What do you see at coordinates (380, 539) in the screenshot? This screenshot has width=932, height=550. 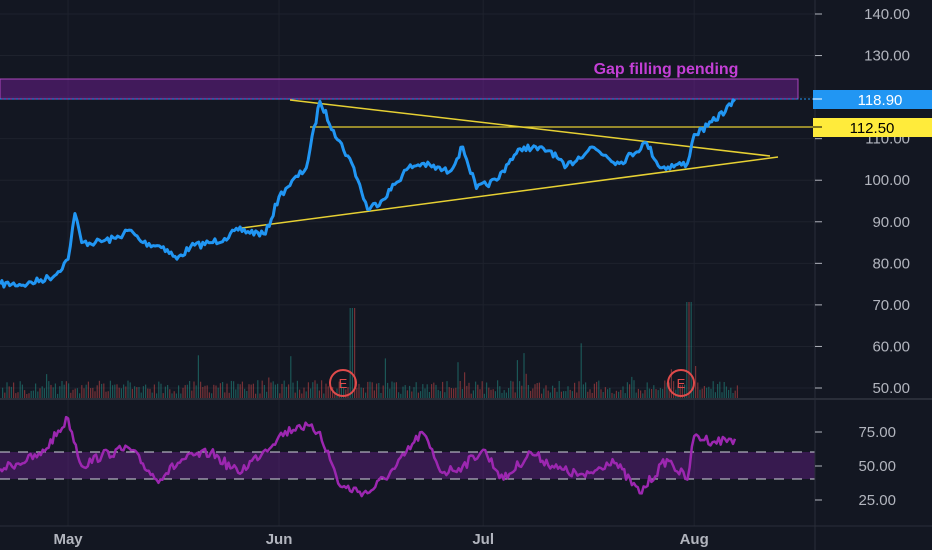 I see `time-axis-ticks: May Jun Jul Aug` at bounding box center [380, 539].